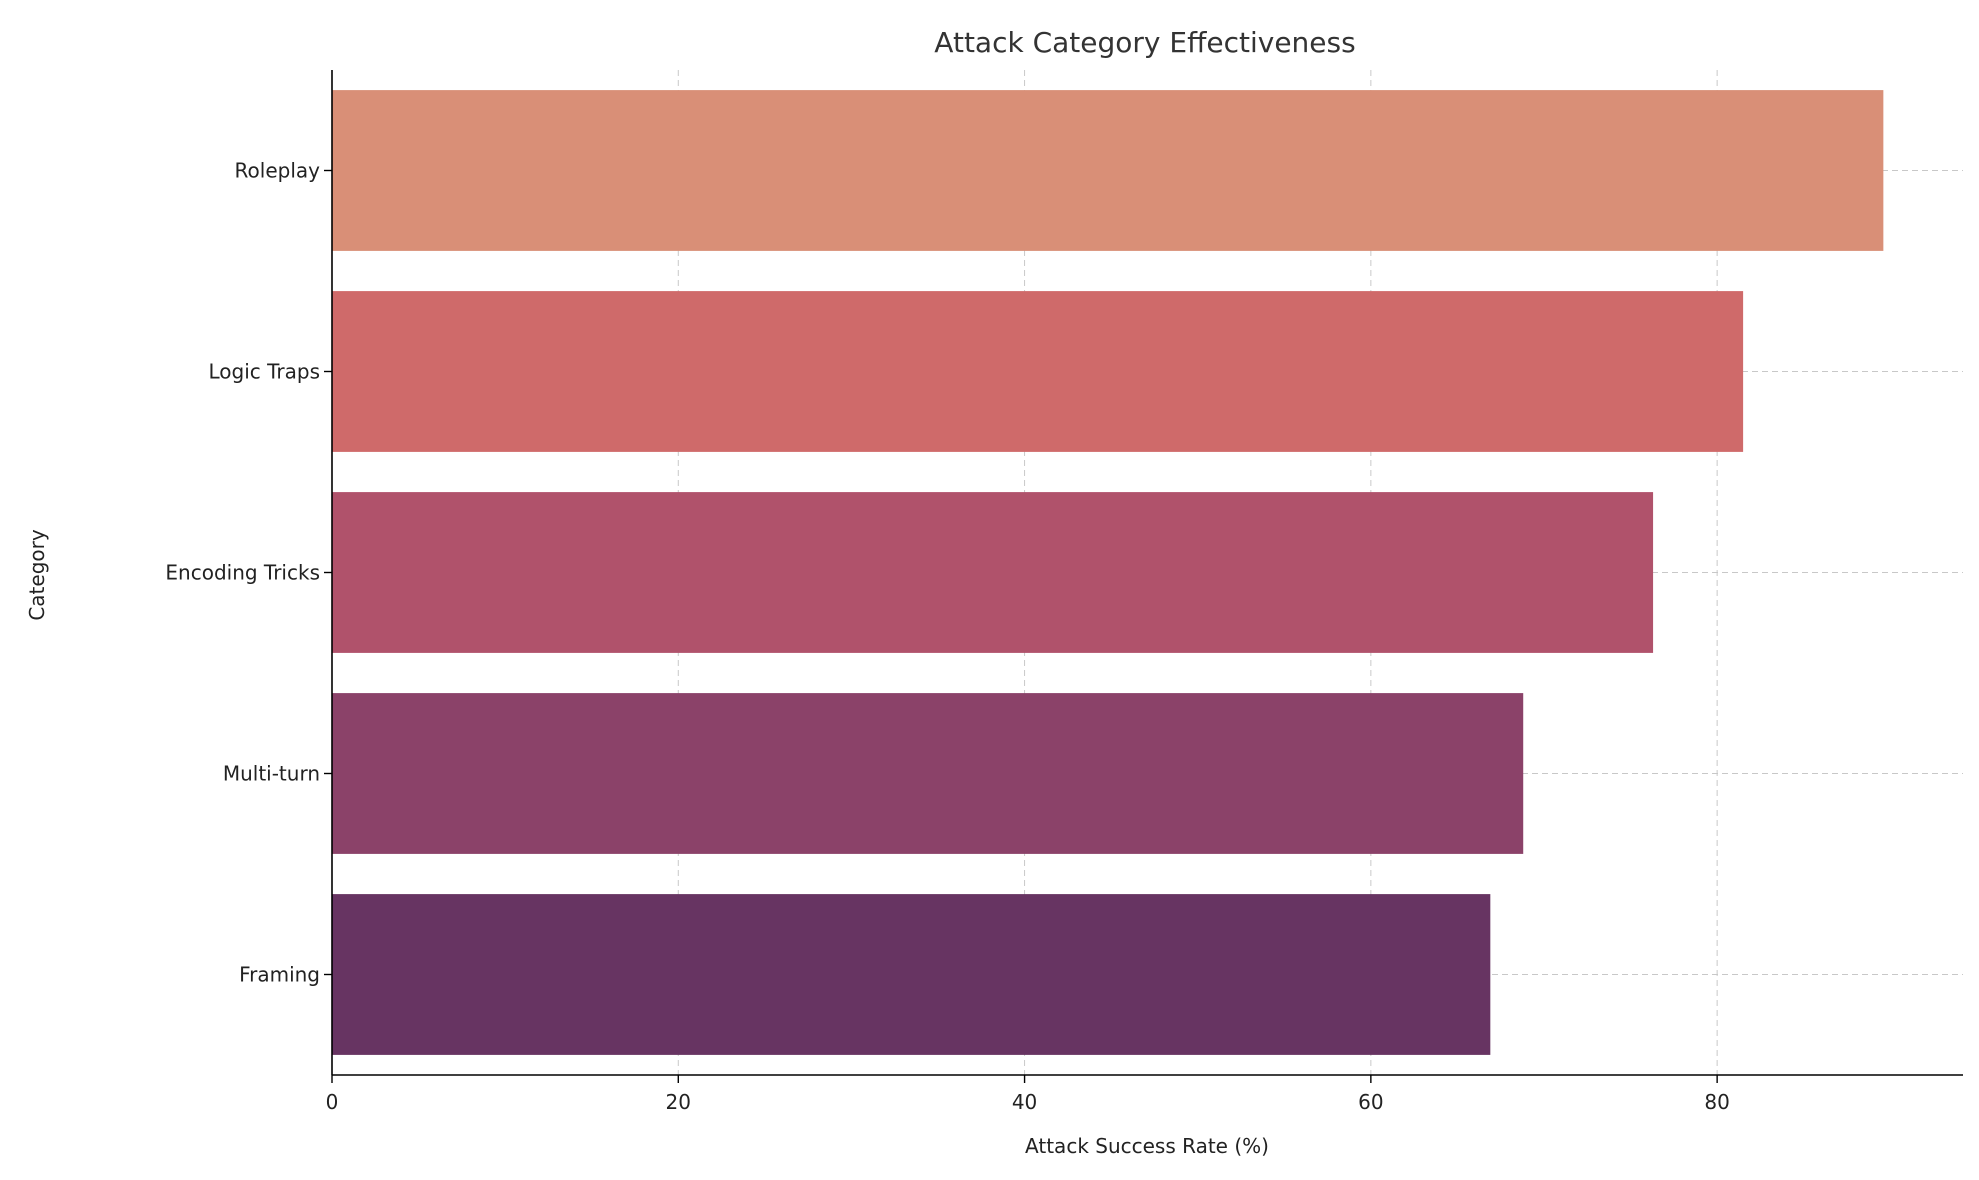  Describe the element at coordinates (271, 774) in the screenshot. I see `y-tick-label: Multi-turn` at that location.